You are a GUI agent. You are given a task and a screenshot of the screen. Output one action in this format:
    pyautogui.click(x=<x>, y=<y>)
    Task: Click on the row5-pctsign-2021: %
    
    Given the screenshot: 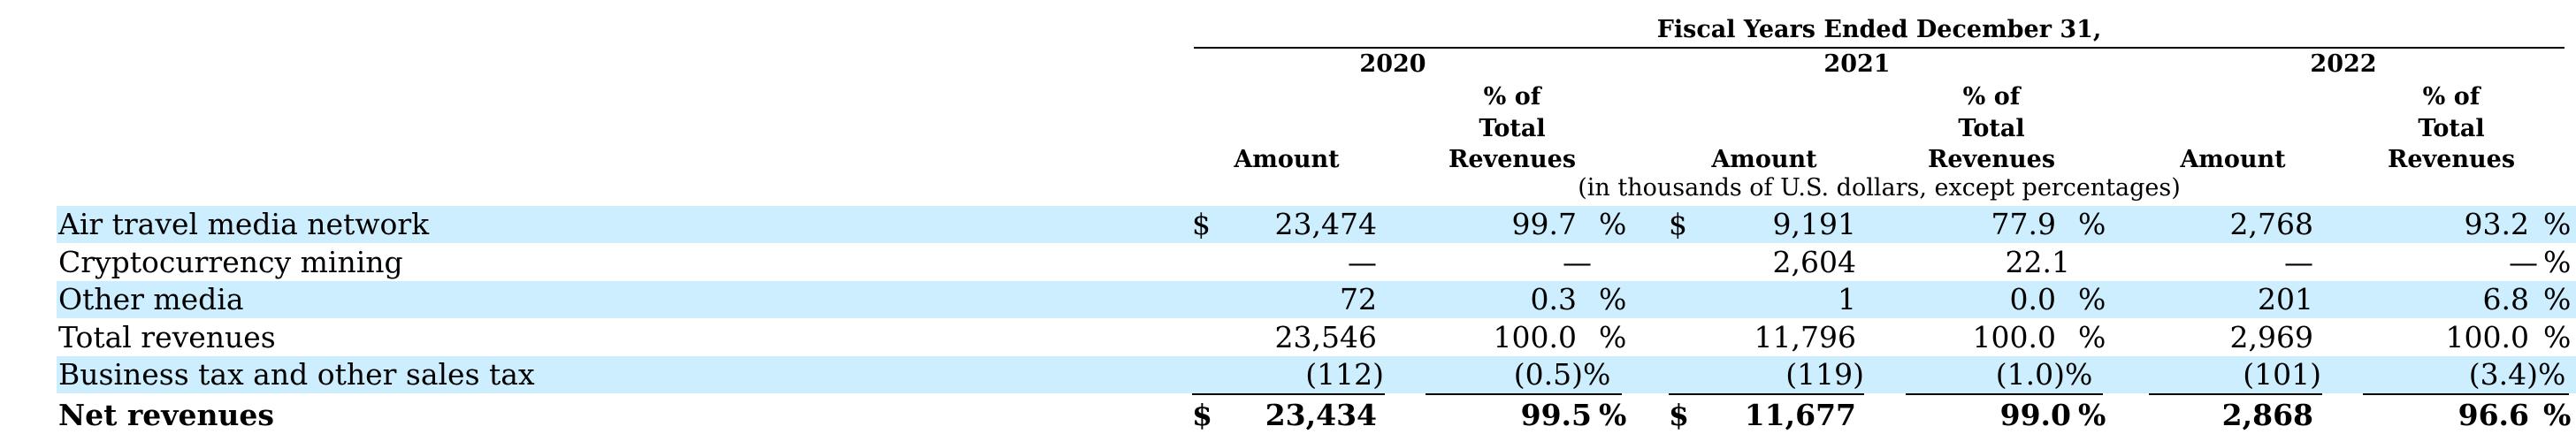 What is the action you would take?
    pyautogui.click(x=2079, y=374)
    